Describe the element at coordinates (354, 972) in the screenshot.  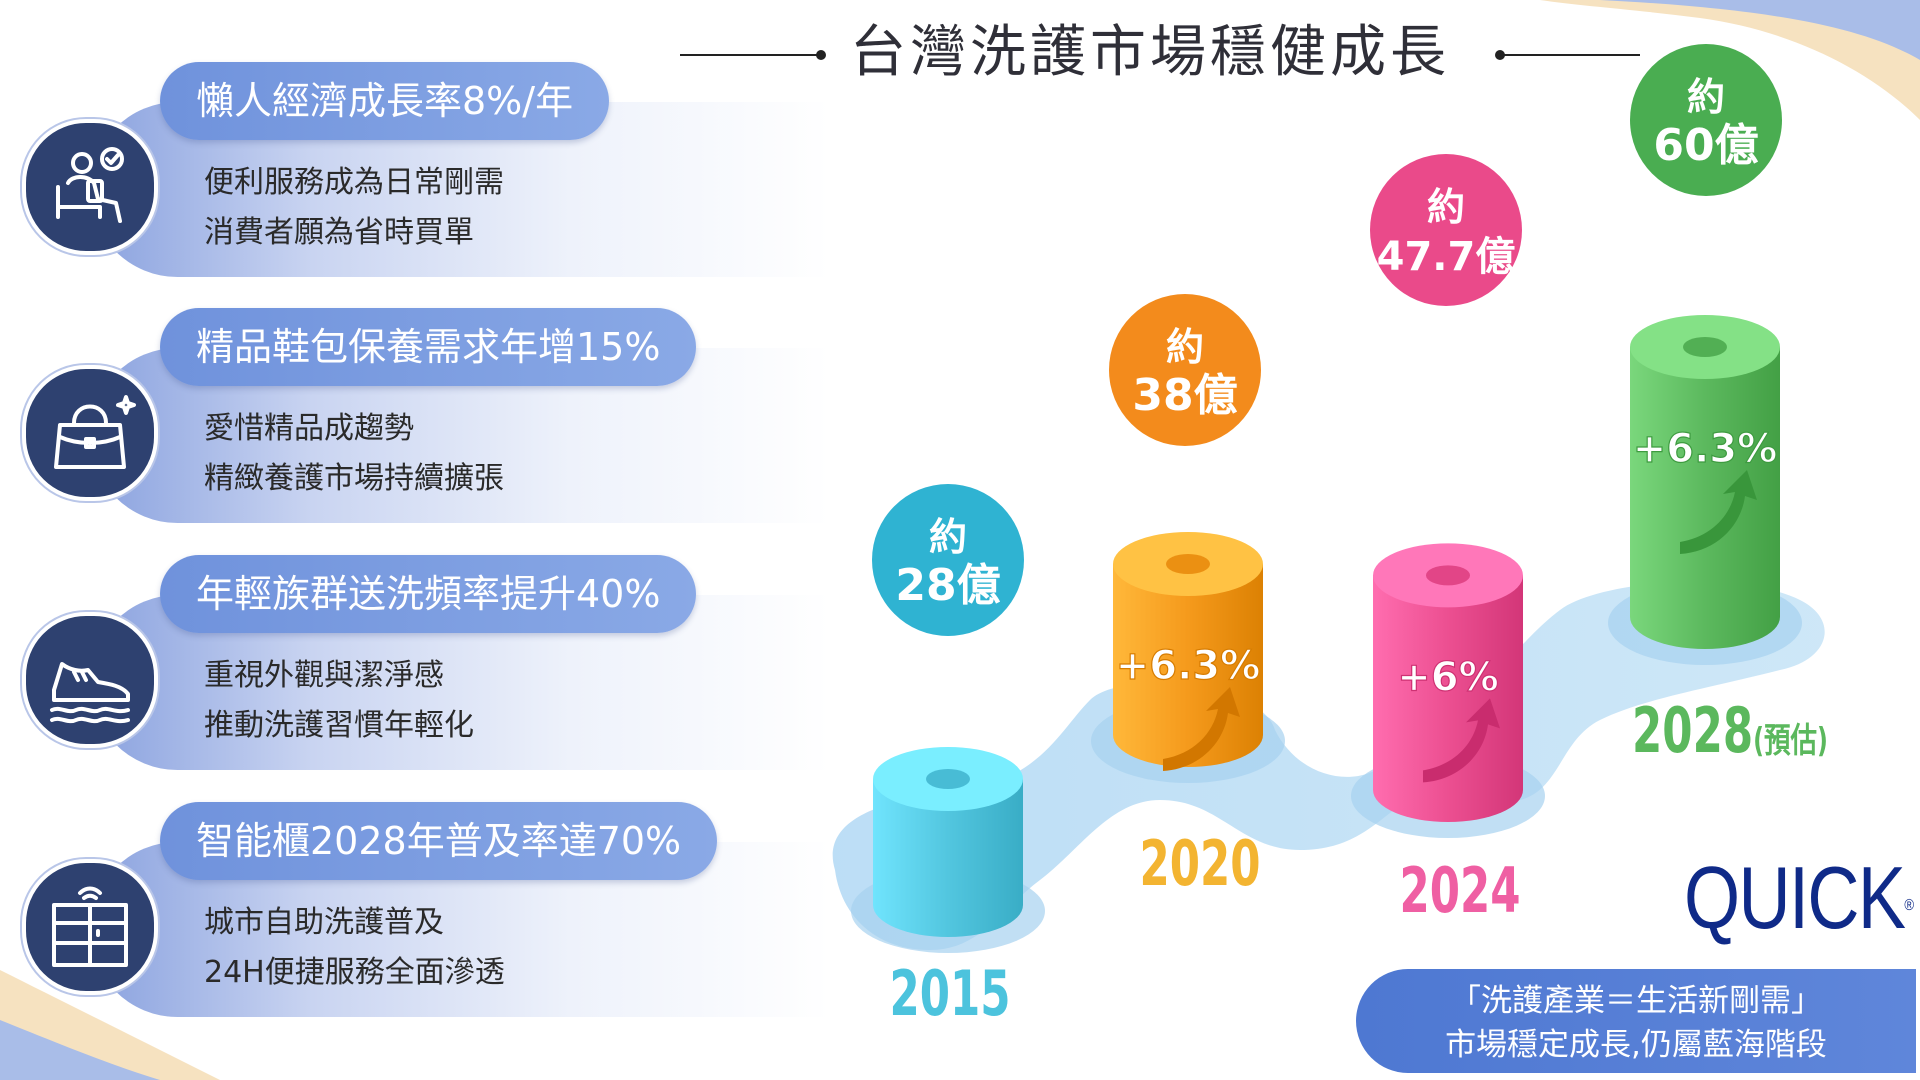
I see `feature-line: 24H便捷服務全面滲透` at that location.